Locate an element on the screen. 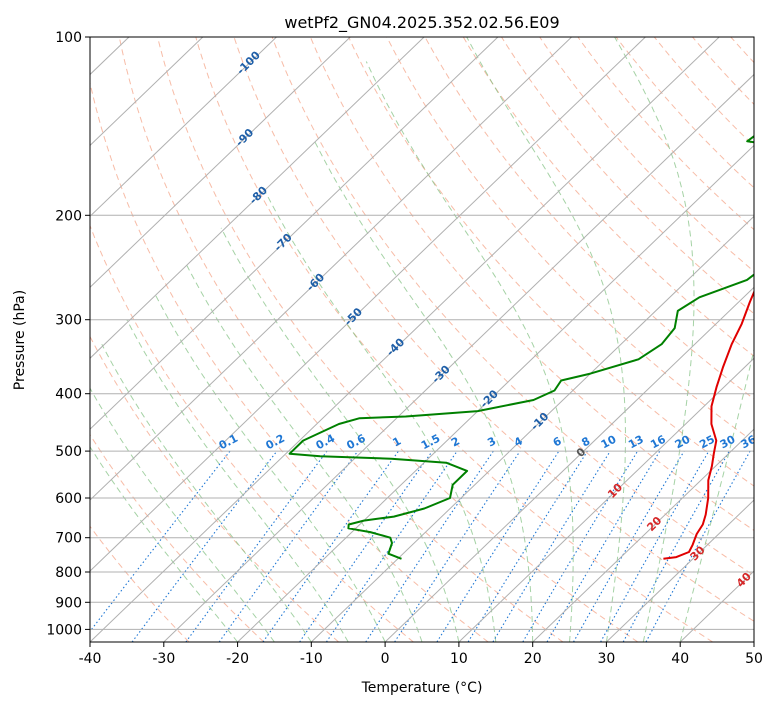 The height and width of the screenshot is (708, 775). y-tick-label: 700 is located at coordinates (68, 539).